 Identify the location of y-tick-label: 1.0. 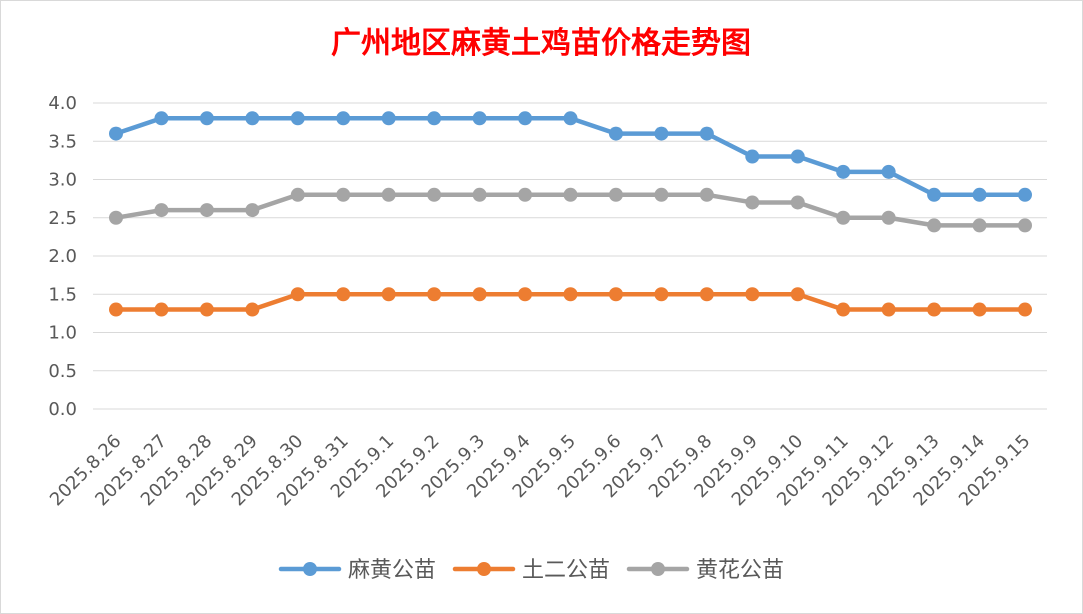
(62, 333).